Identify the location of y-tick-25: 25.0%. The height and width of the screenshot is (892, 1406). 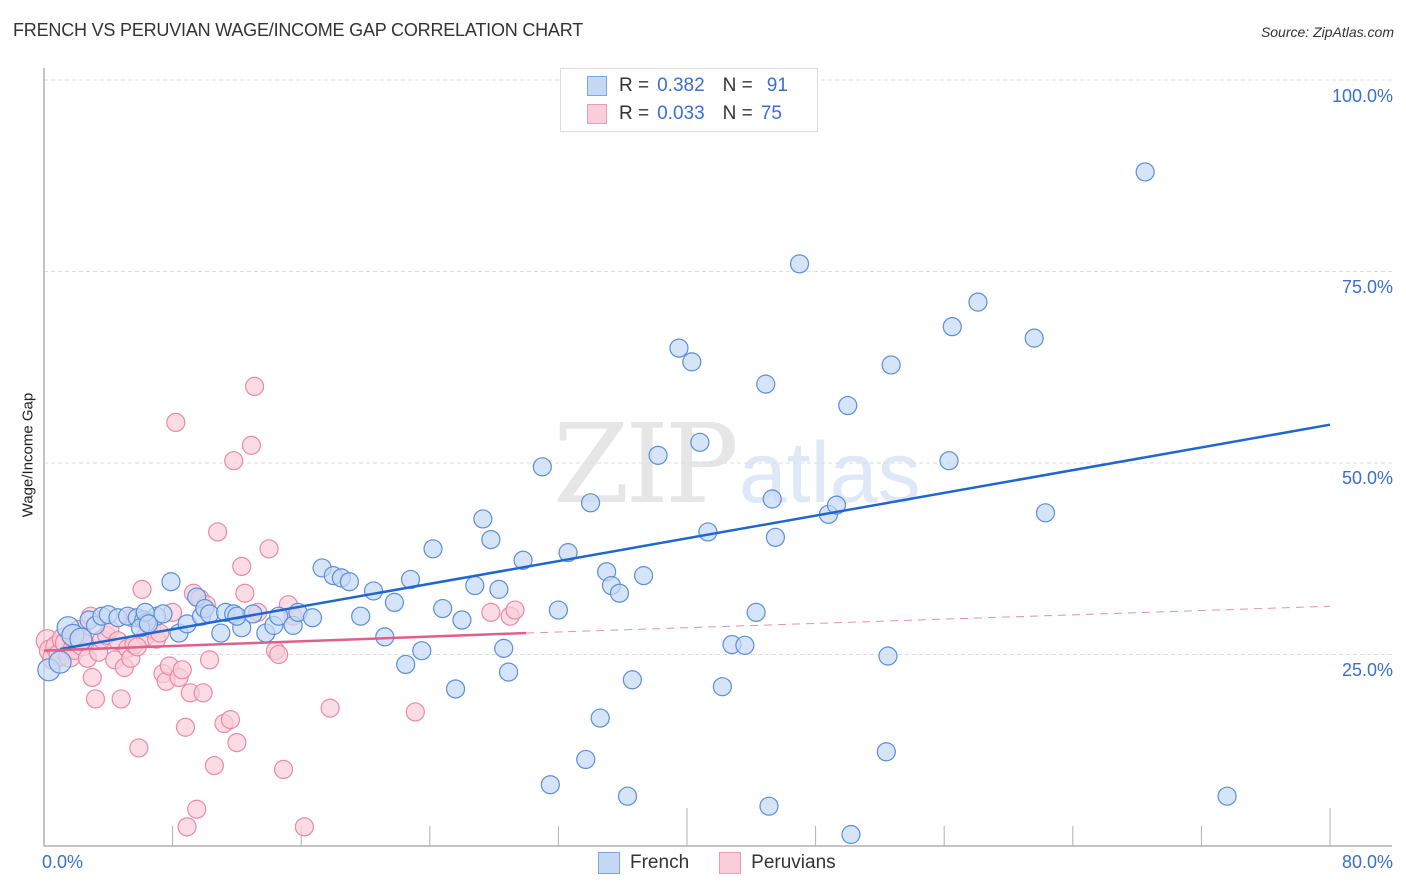
(1367, 670).